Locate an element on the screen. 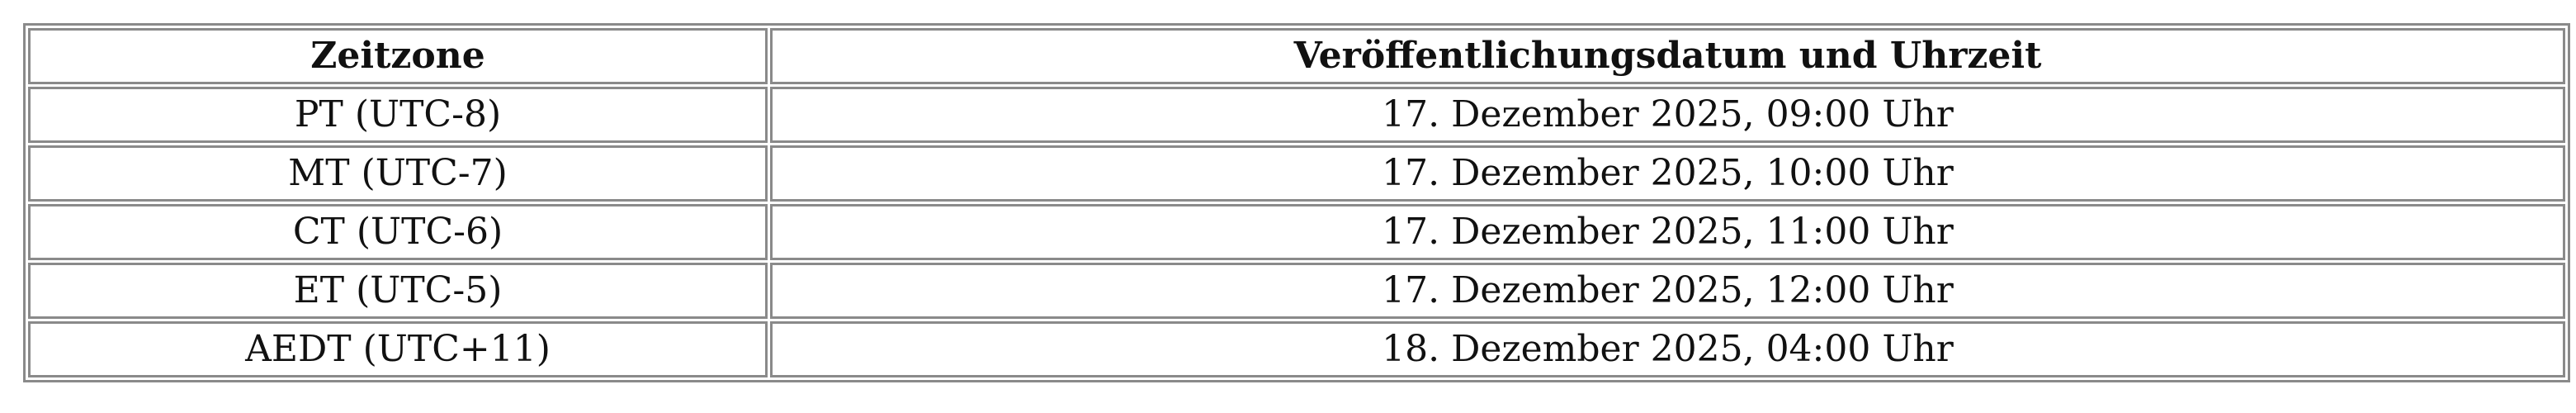 The height and width of the screenshot is (413, 2576). table-row: PT (UTC-8) 17. Dezember 2025, 09:00 Uhr is located at coordinates (1296, 115).